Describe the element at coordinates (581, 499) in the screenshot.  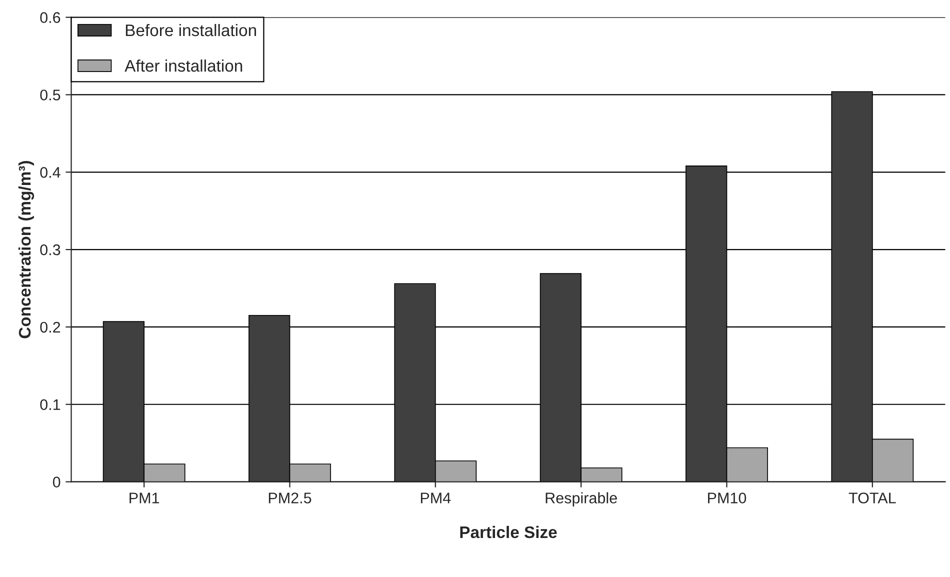
I see `x-tick-label: Respirable` at that location.